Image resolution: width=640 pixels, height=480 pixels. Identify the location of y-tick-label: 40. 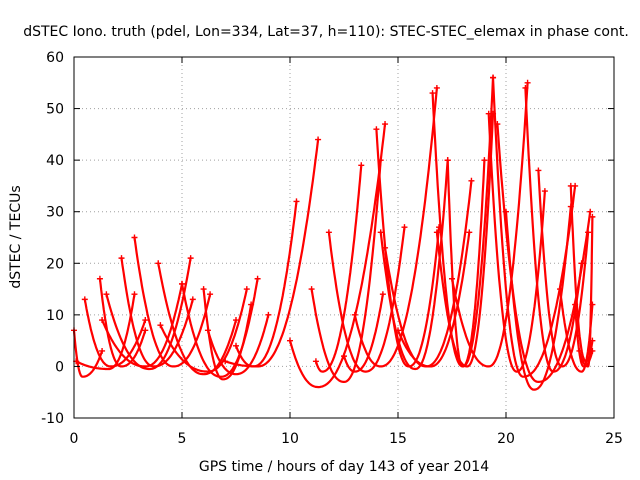
(55, 161).